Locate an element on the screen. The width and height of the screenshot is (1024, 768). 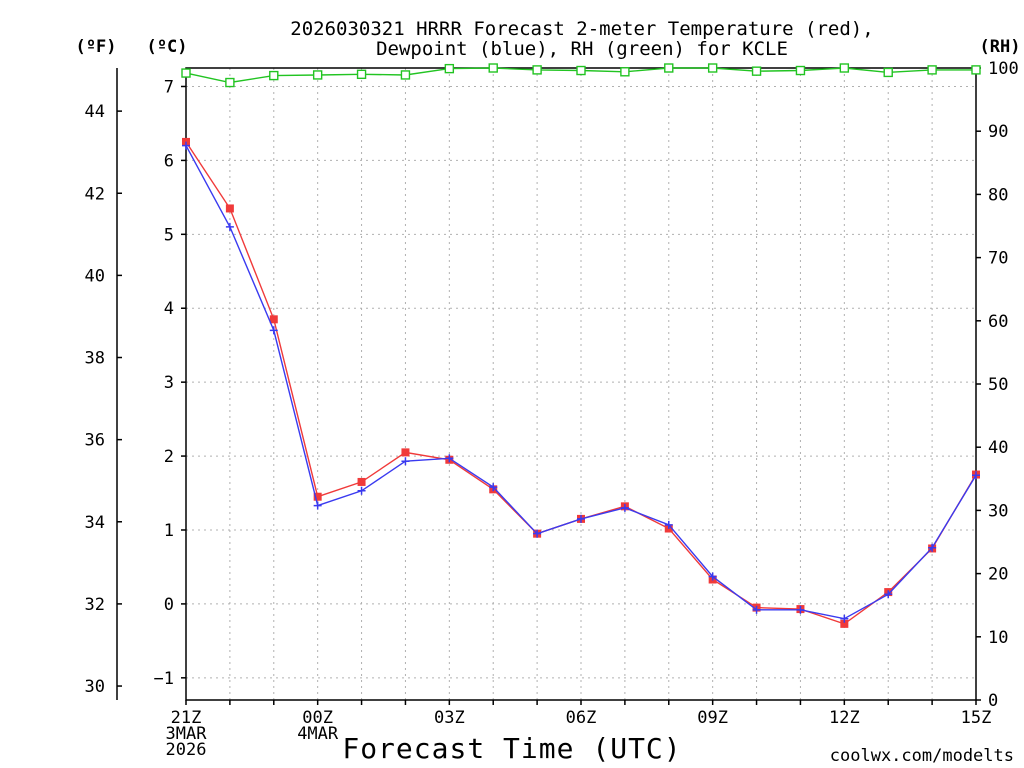
x-tick-label: 2026 is located at coordinates (186, 750).